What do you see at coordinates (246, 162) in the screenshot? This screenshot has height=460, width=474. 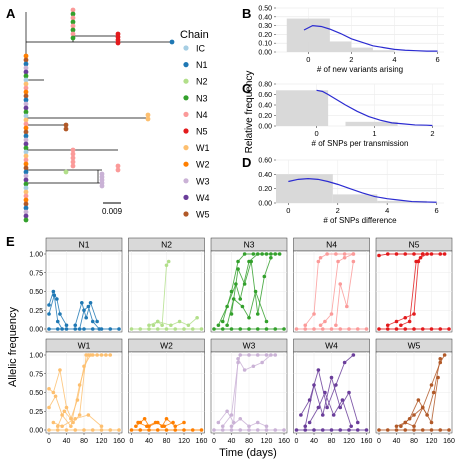 I see `panel-label-d: D` at bounding box center [246, 162].